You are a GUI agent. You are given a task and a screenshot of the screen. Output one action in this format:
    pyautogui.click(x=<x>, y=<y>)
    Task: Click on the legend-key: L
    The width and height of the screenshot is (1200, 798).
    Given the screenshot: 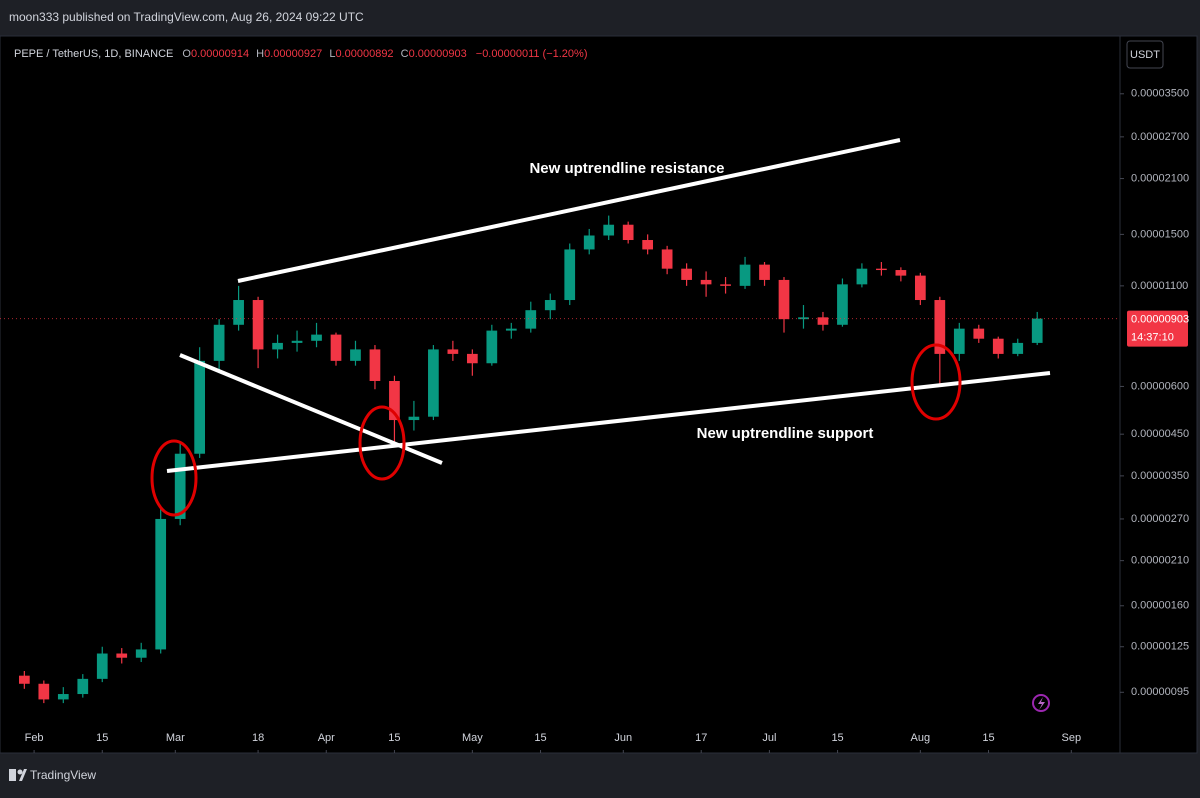 What is the action you would take?
    pyautogui.click(x=332, y=54)
    